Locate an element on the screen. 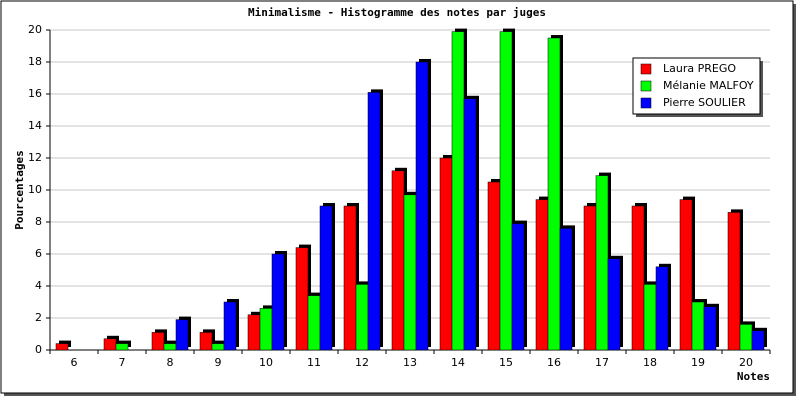 The height and width of the screenshot is (400, 800). y-tick-label: 6 is located at coordinates (38, 253).